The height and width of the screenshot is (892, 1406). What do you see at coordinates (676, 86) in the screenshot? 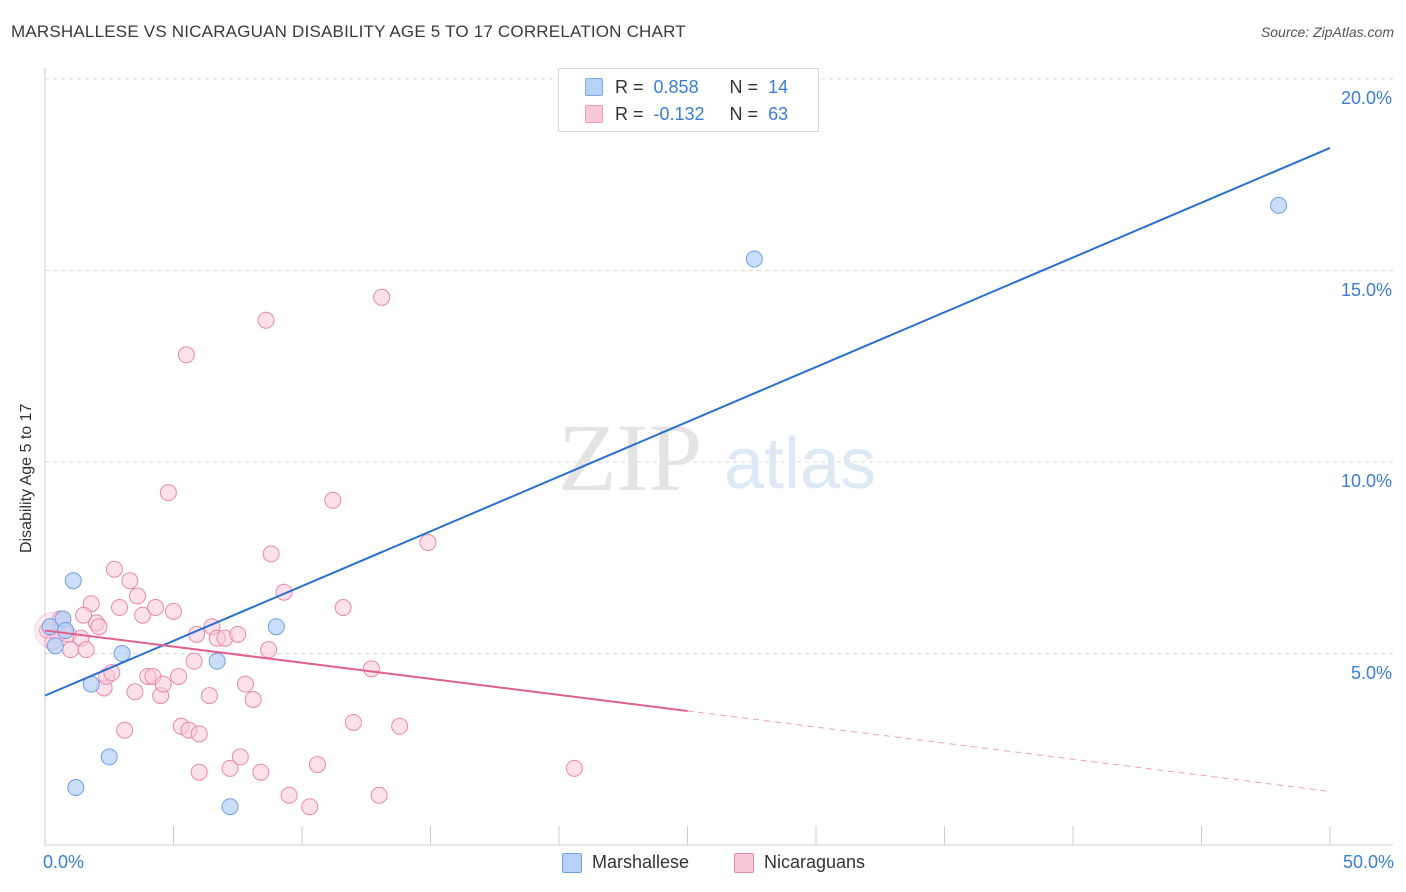
I see `r-value: 0.858` at bounding box center [676, 86].